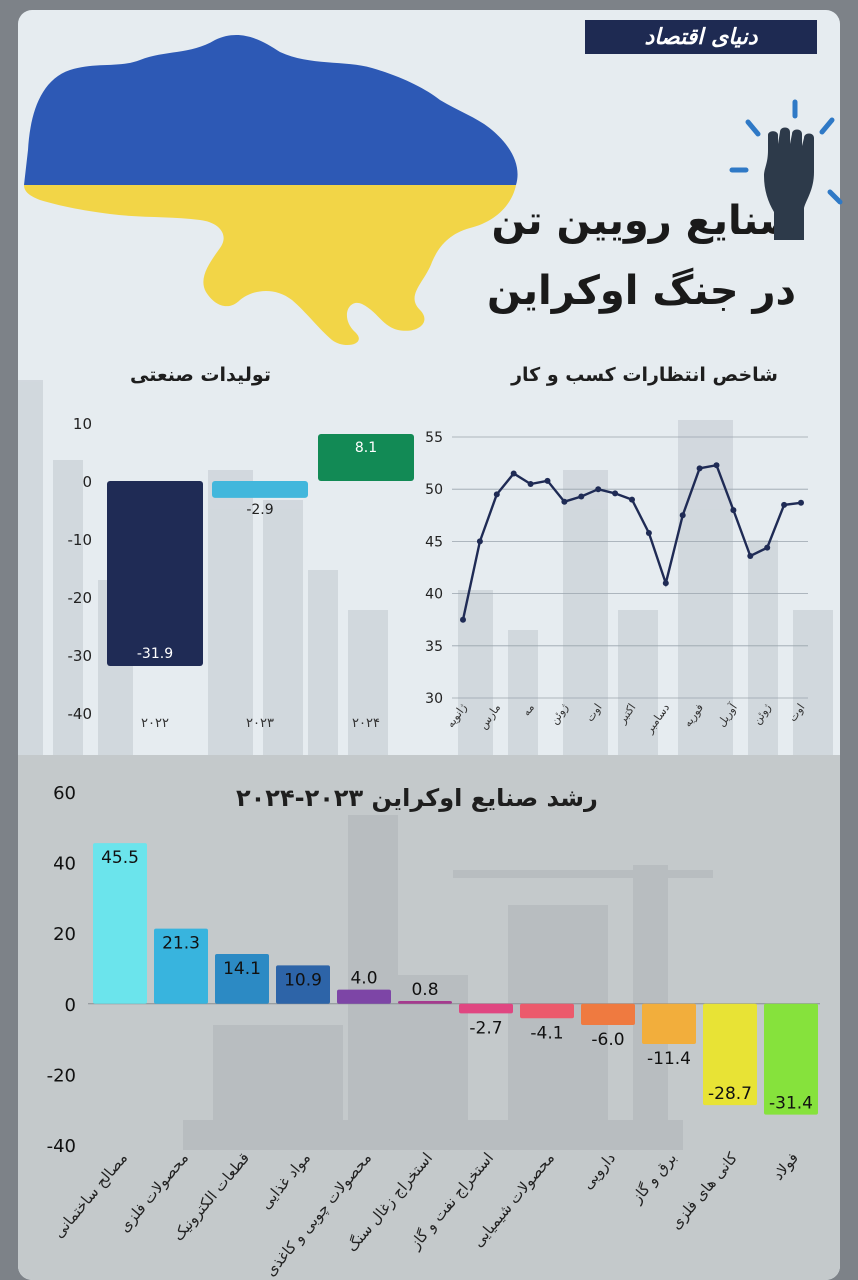 This screenshot has height=1280, width=858. I want to click on data-label: -2.9, so click(259, 510).